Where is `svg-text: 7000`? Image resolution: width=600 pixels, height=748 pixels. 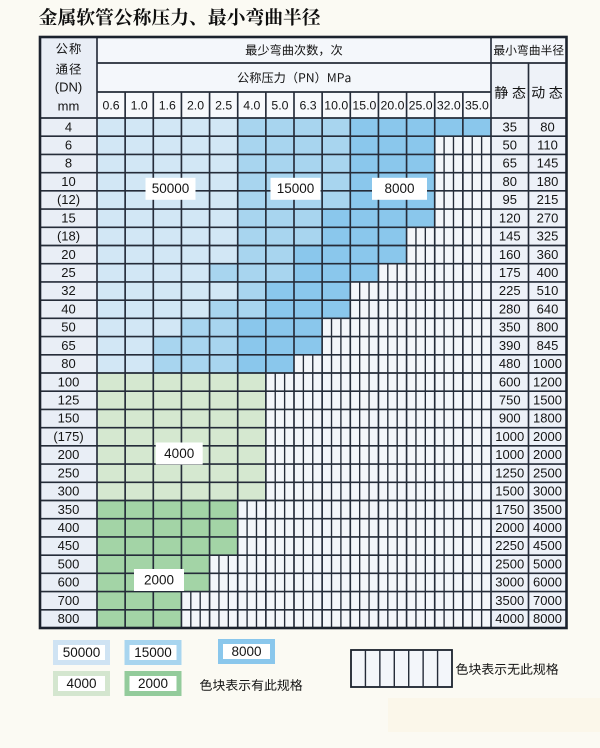 svg-text: 7000 is located at coordinates (547, 600).